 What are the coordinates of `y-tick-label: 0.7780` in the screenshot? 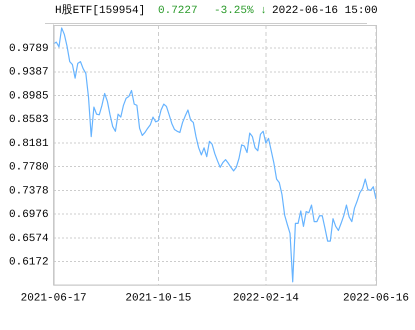 It's located at (28, 168).